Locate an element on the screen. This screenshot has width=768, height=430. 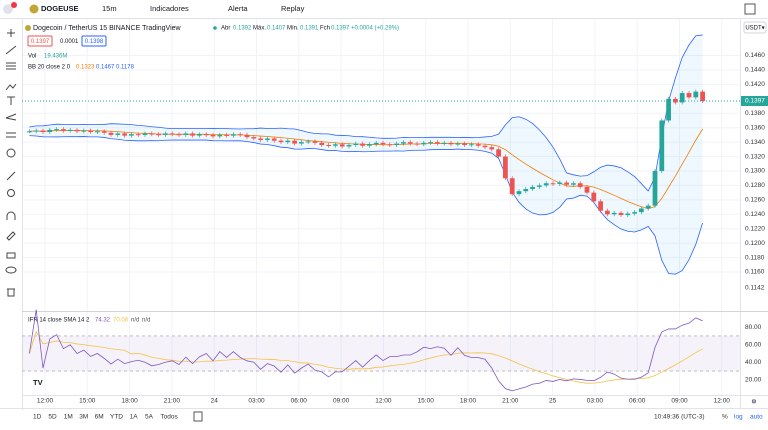
range-button: 5D is located at coordinates (52, 417).